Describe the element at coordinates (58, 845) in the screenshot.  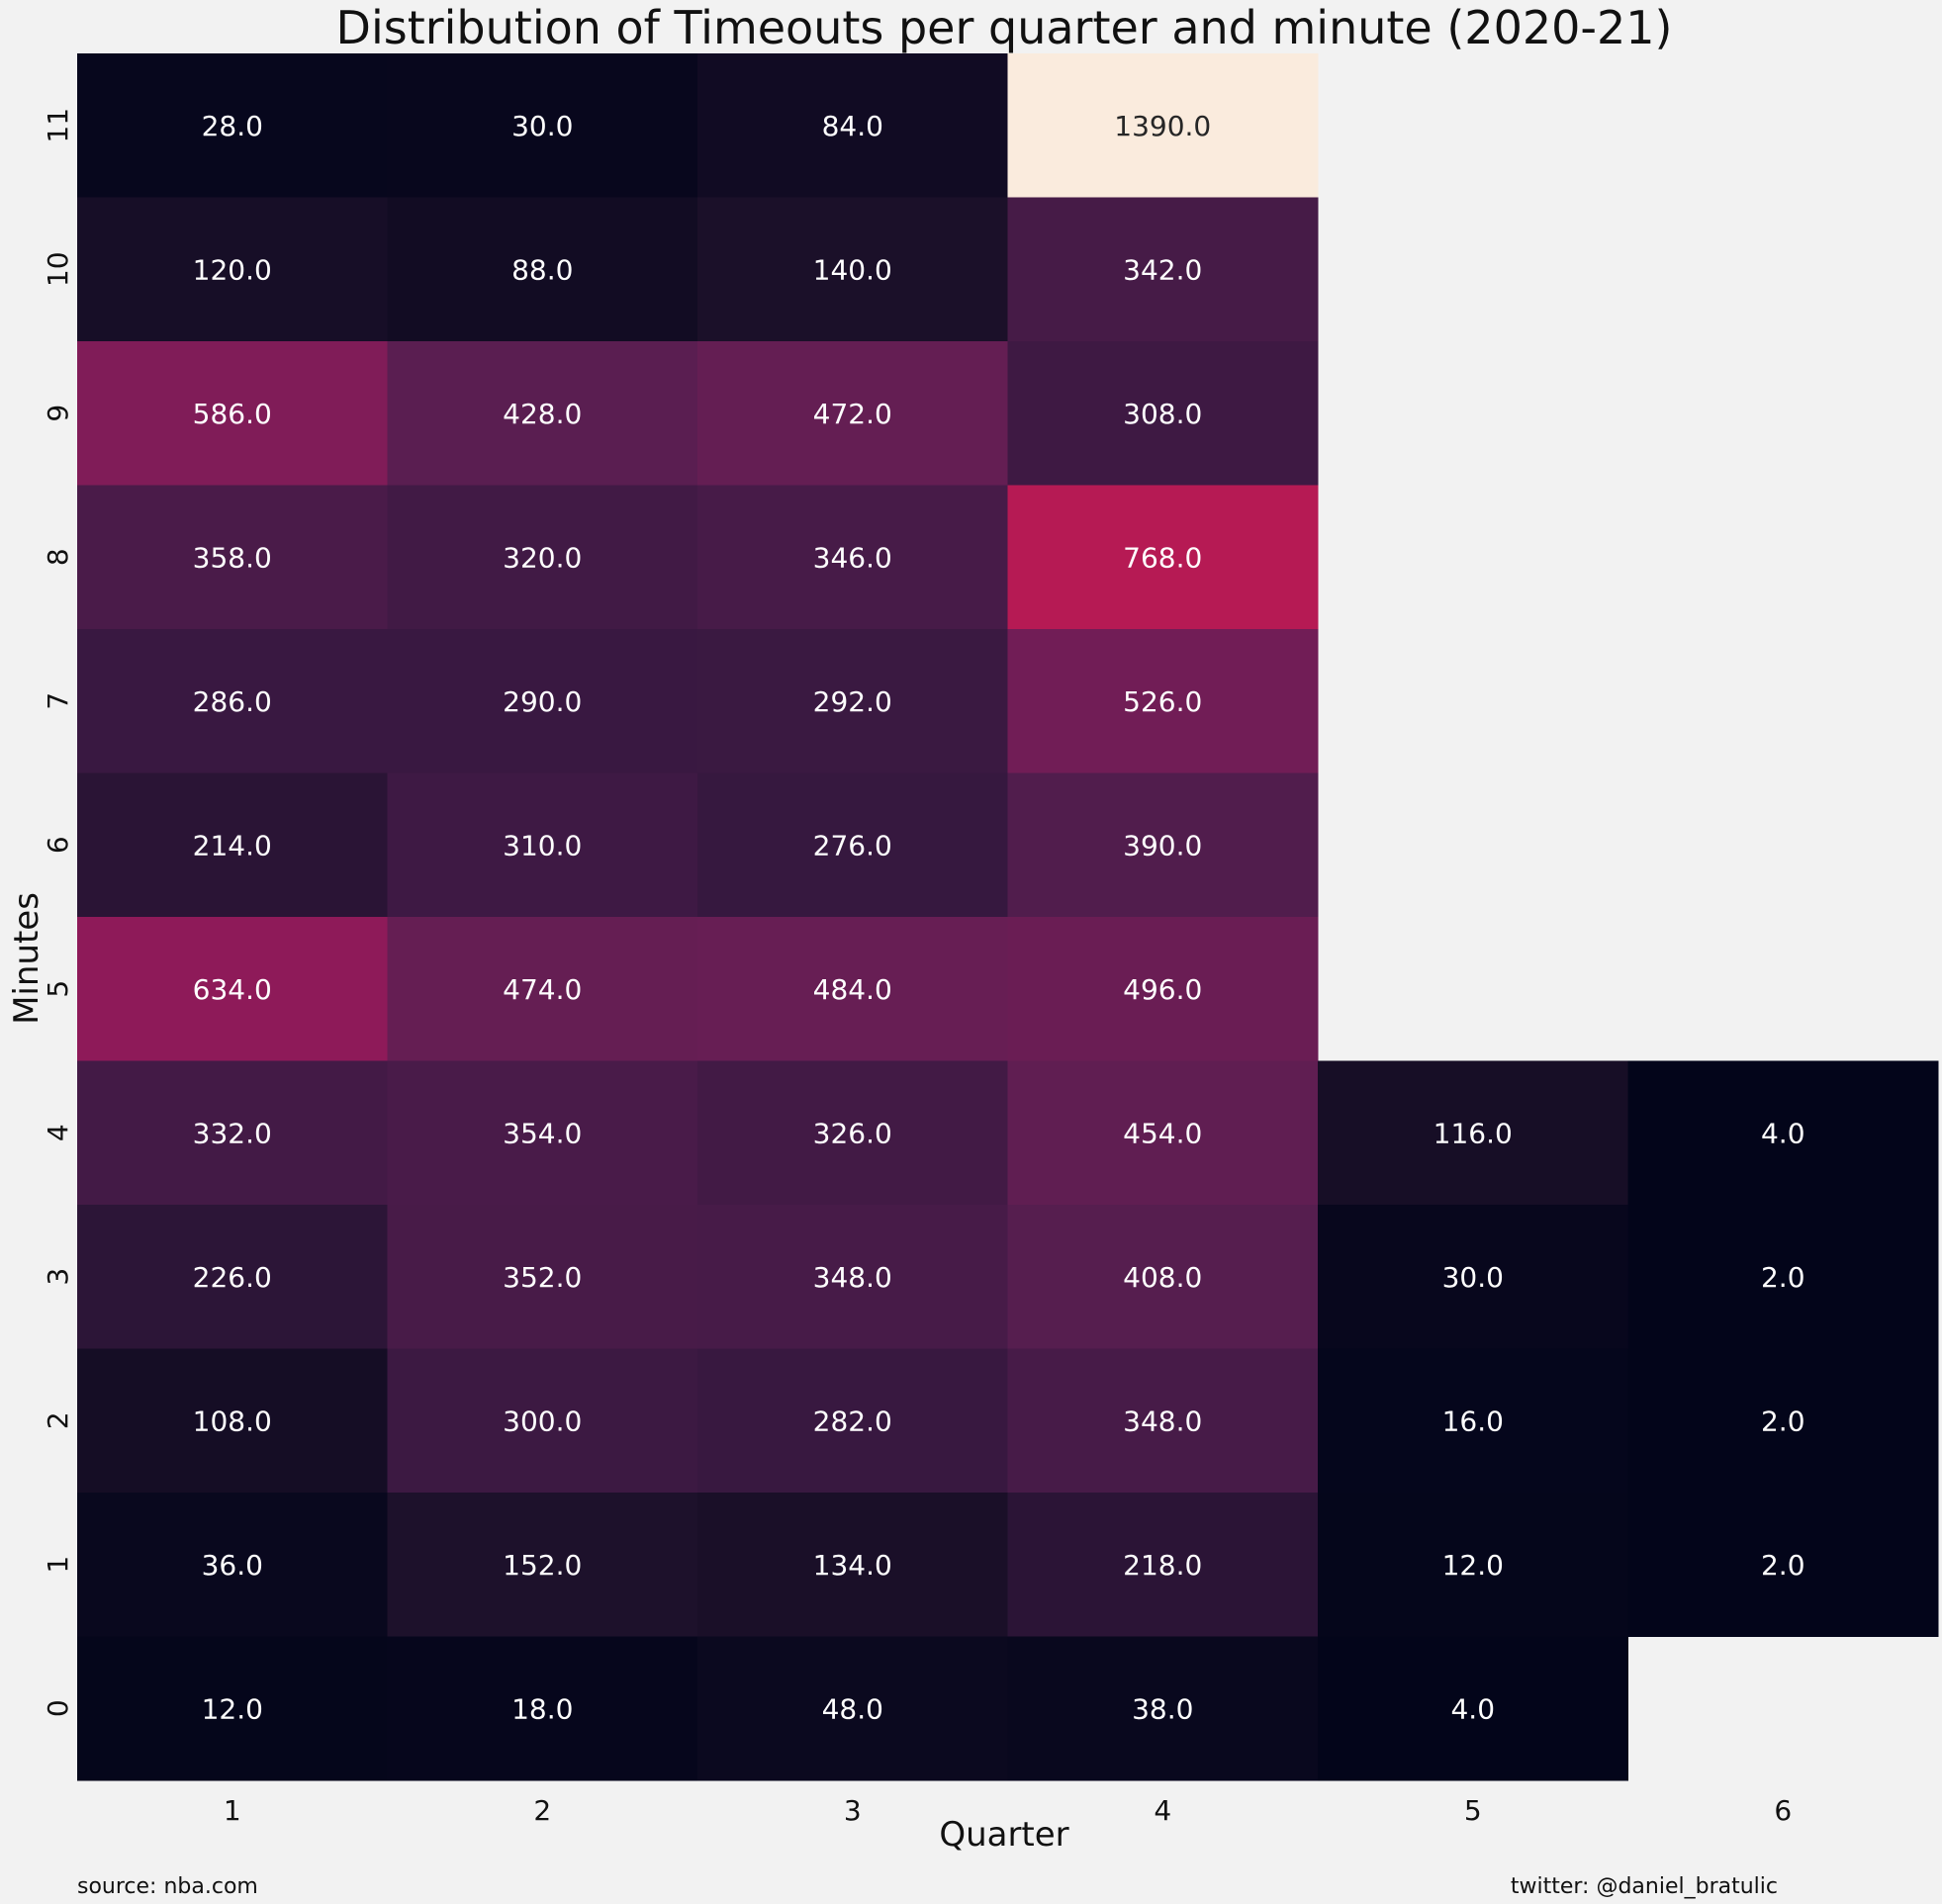
I see `y-tick-label: 6` at that location.